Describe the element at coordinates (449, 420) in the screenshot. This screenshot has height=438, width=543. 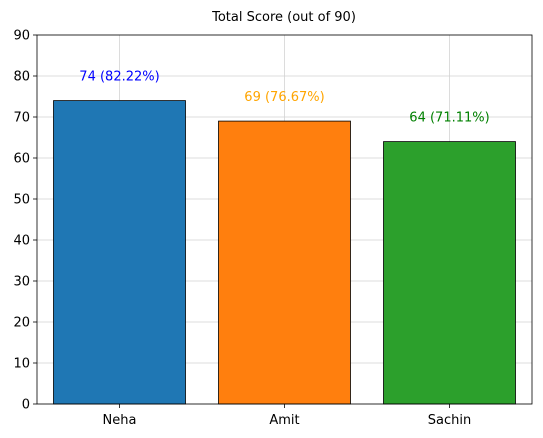
I see `x-tick-label-sachin: Sachin` at that location.